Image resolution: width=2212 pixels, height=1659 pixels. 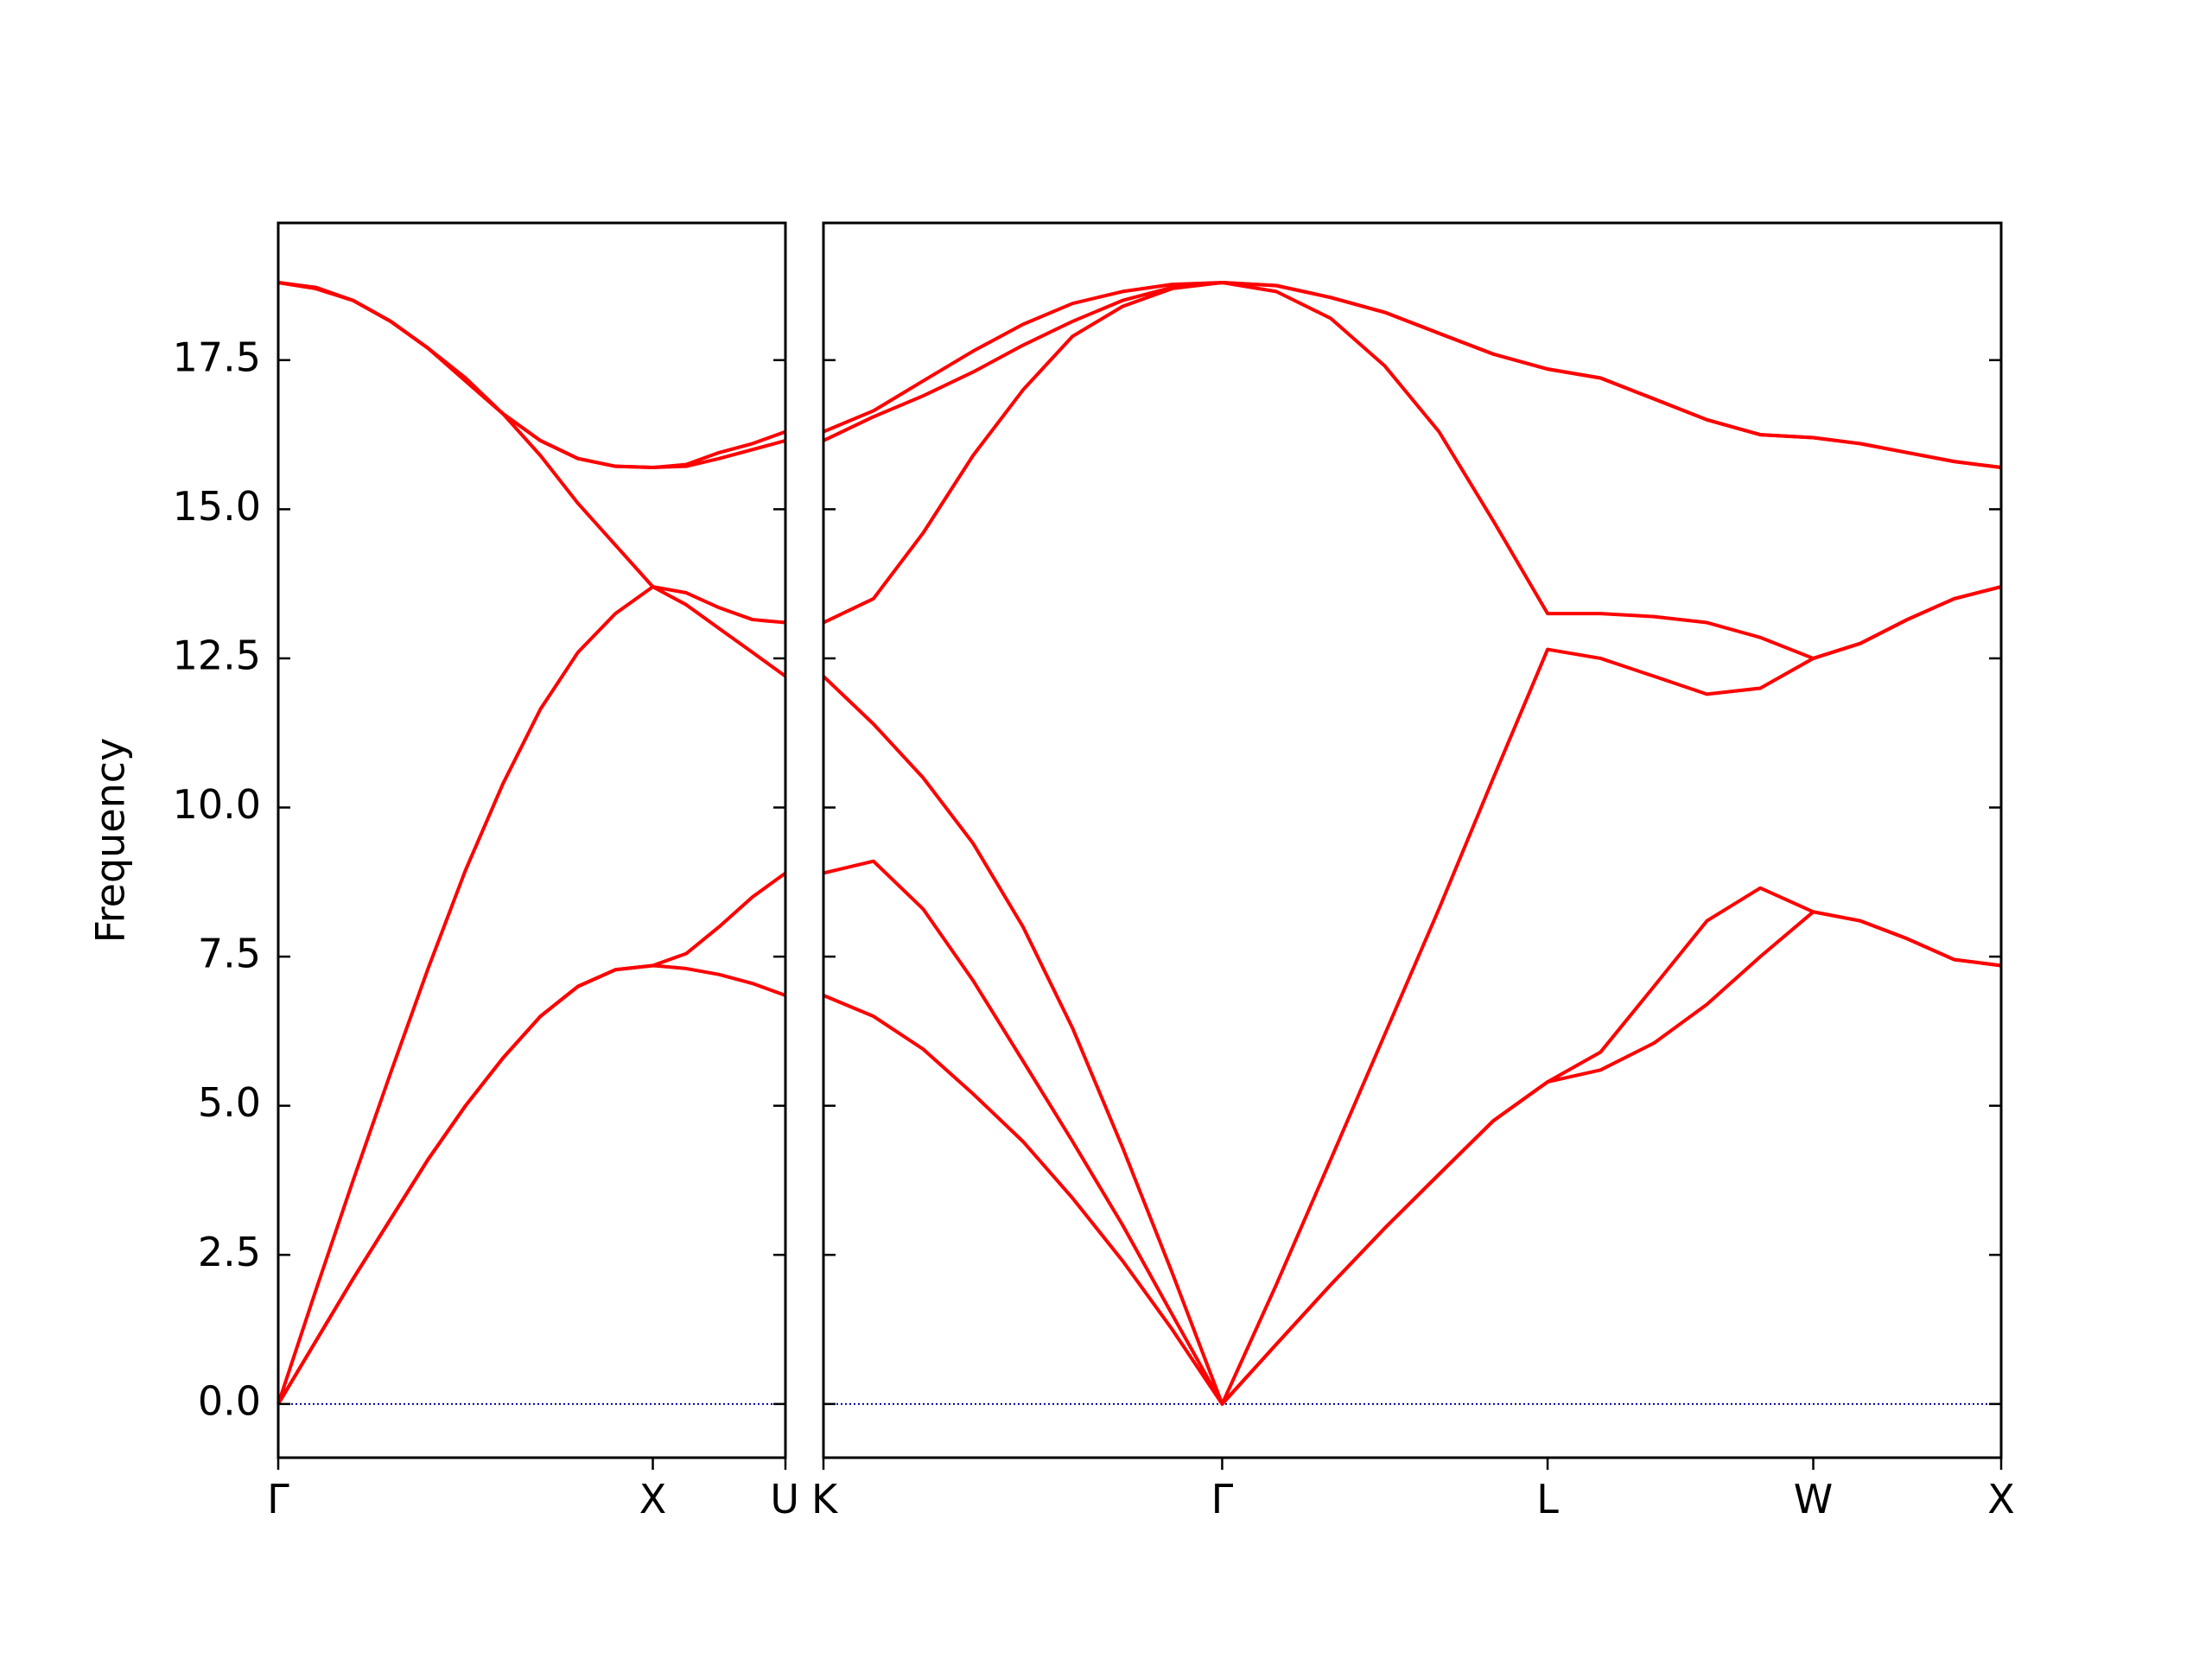 What do you see at coordinates (217, 804) in the screenshot?
I see `y-tick-label: 10.0` at bounding box center [217, 804].